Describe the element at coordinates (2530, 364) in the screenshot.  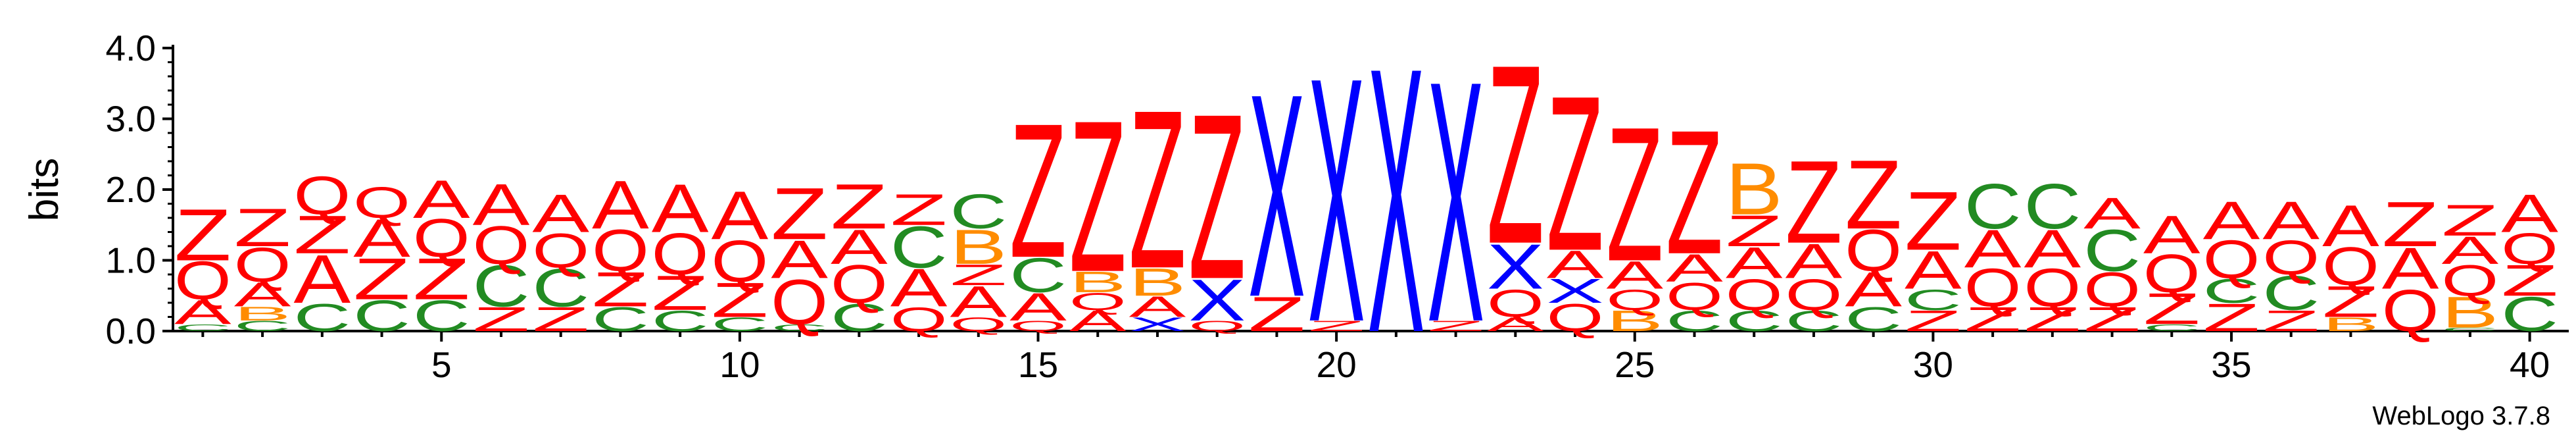
I see `x-tick-label: 40` at that location.